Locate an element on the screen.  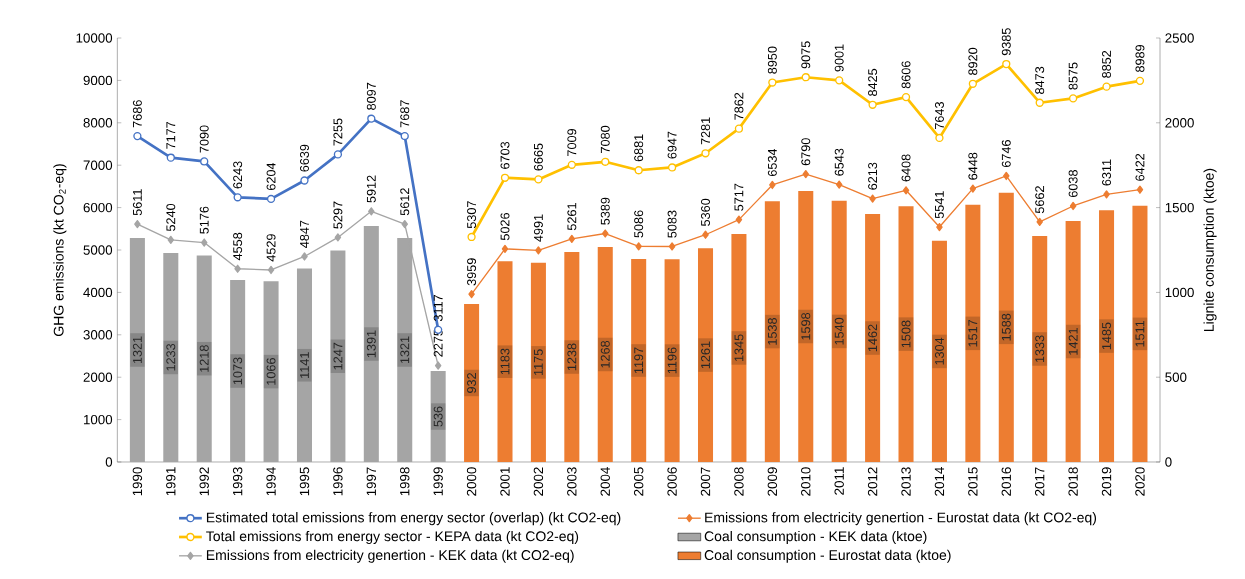
x-tick-label: 2013 is located at coordinates (906, 481).